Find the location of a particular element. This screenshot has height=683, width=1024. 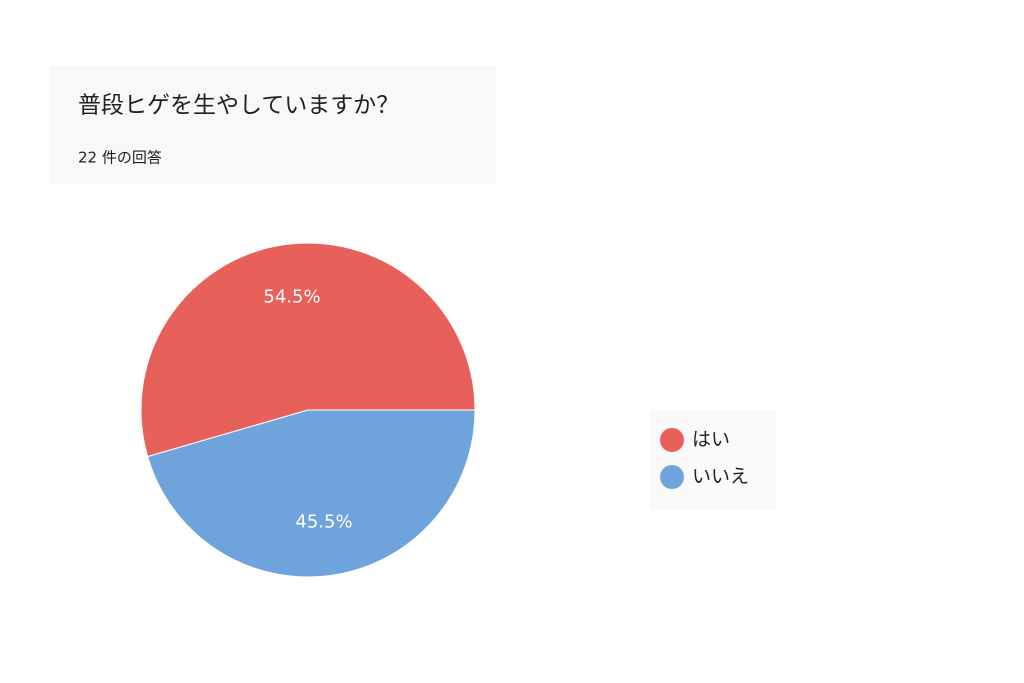

chart-subtitle: 22 件の回答 is located at coordinates (120, 158).